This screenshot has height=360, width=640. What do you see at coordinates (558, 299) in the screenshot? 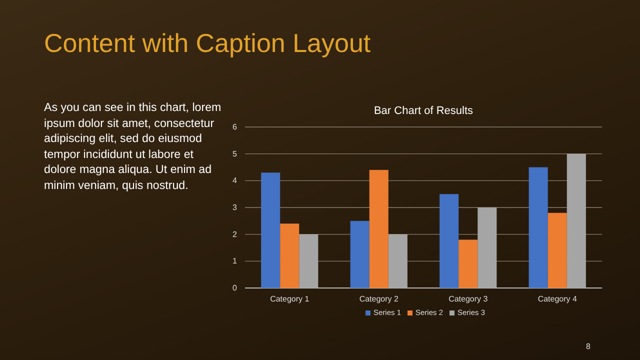
I see `x-tick-label: Category 4` at bounding box center [558, 299].